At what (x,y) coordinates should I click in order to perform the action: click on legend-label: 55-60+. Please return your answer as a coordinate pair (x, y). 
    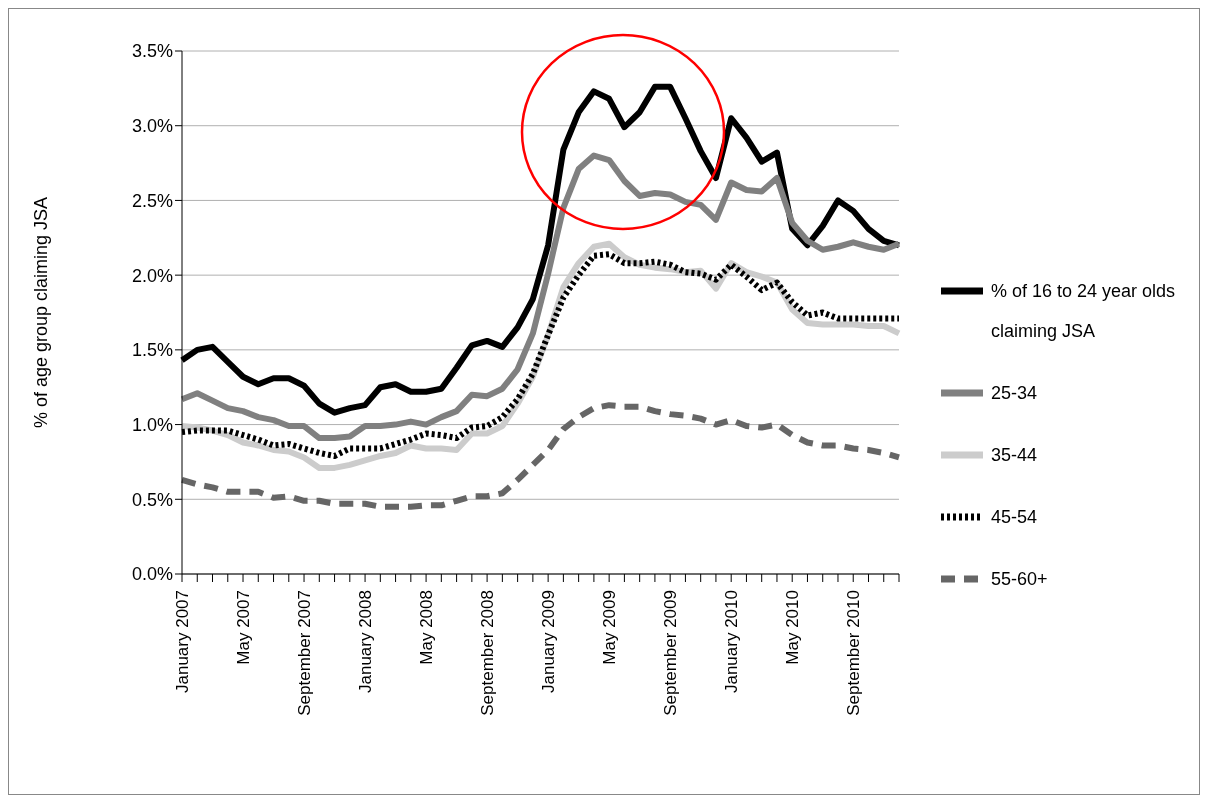
    Looking at the image, I should click on (1019, 579).